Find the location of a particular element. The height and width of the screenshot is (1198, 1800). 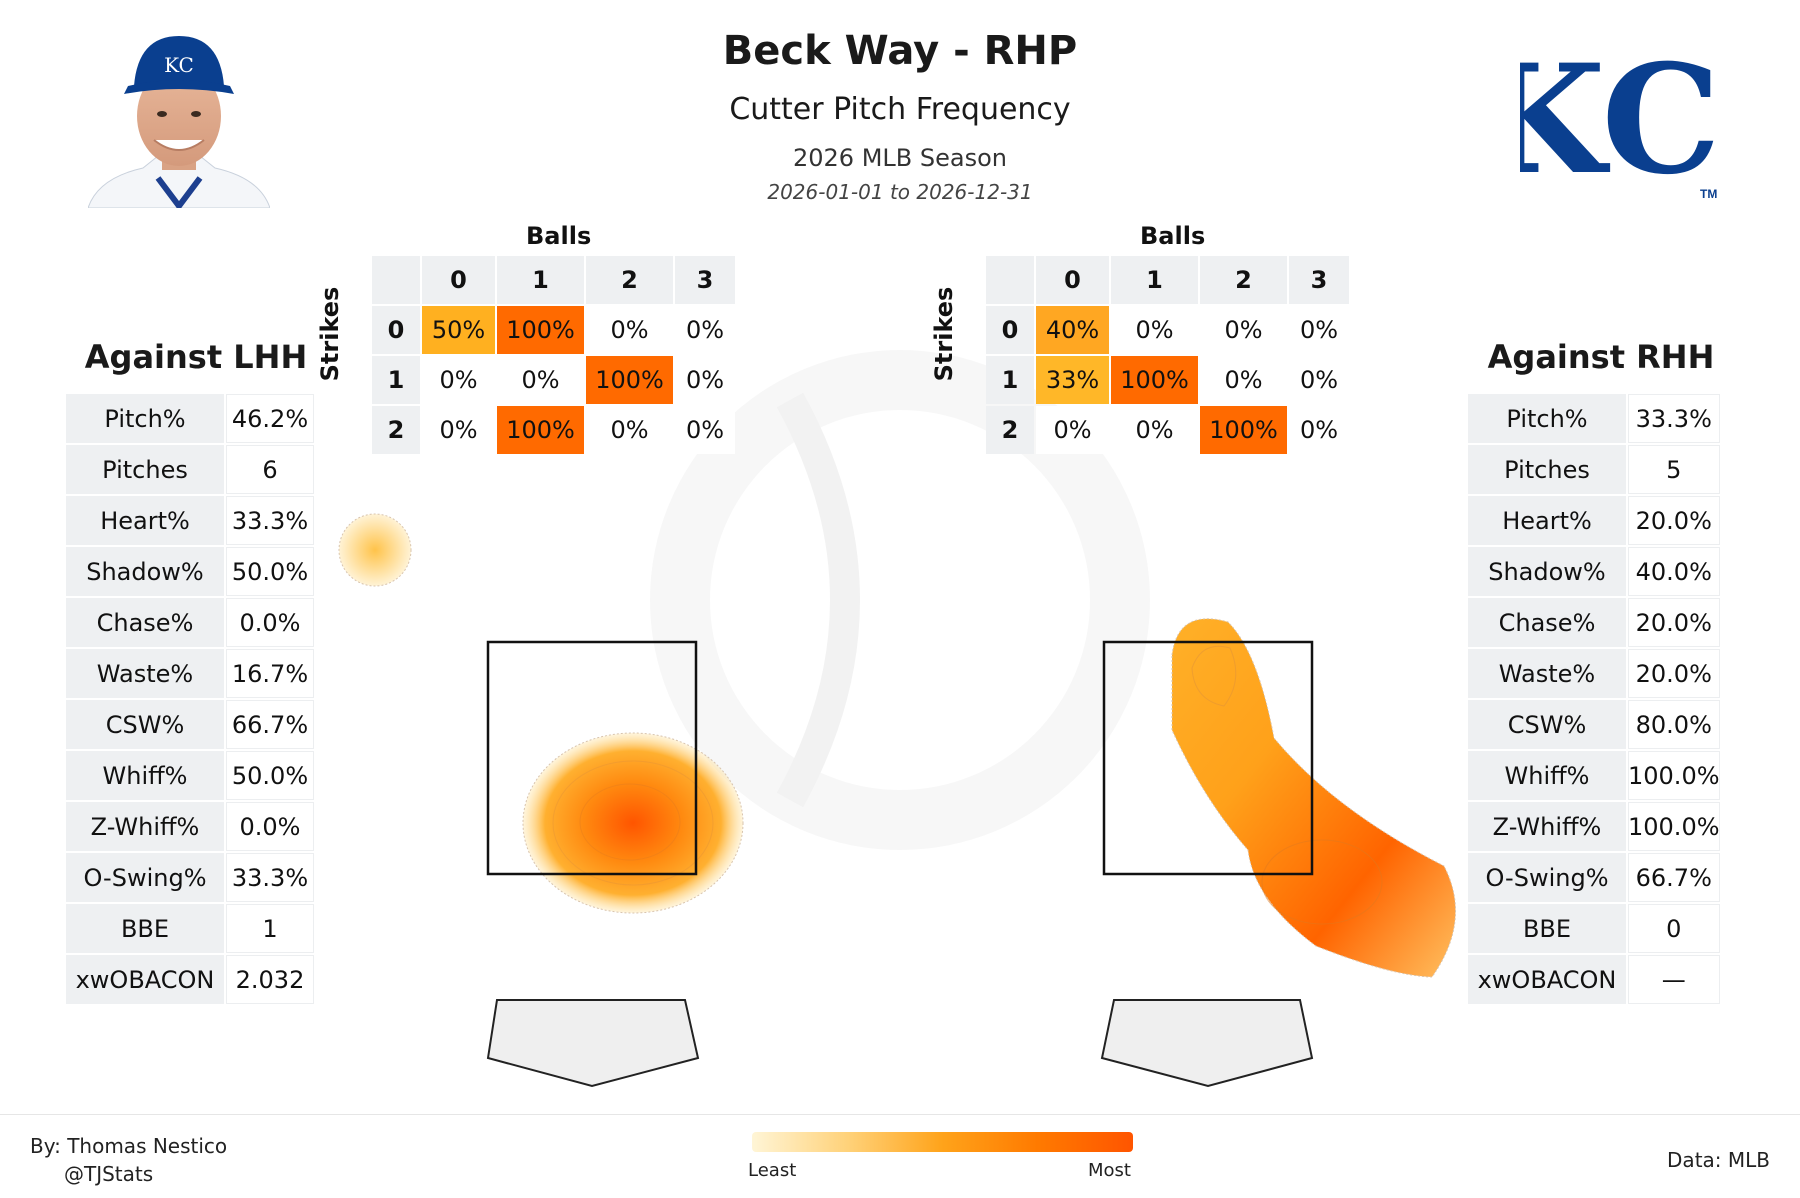

grid-corner is located at coordinates (1010, 280).